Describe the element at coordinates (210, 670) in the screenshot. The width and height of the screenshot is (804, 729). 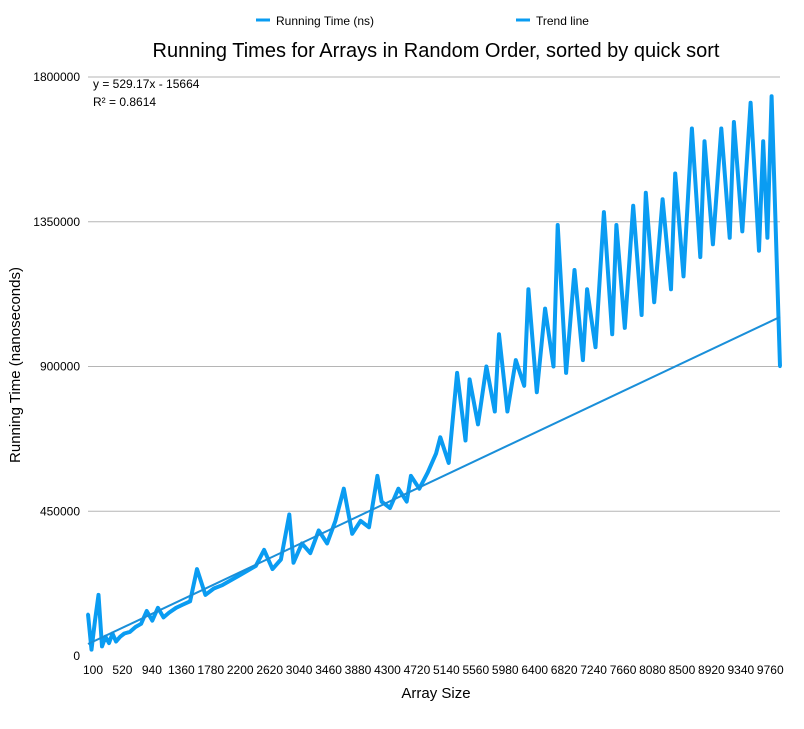
I see `x-tick-label: 1780` at that location.